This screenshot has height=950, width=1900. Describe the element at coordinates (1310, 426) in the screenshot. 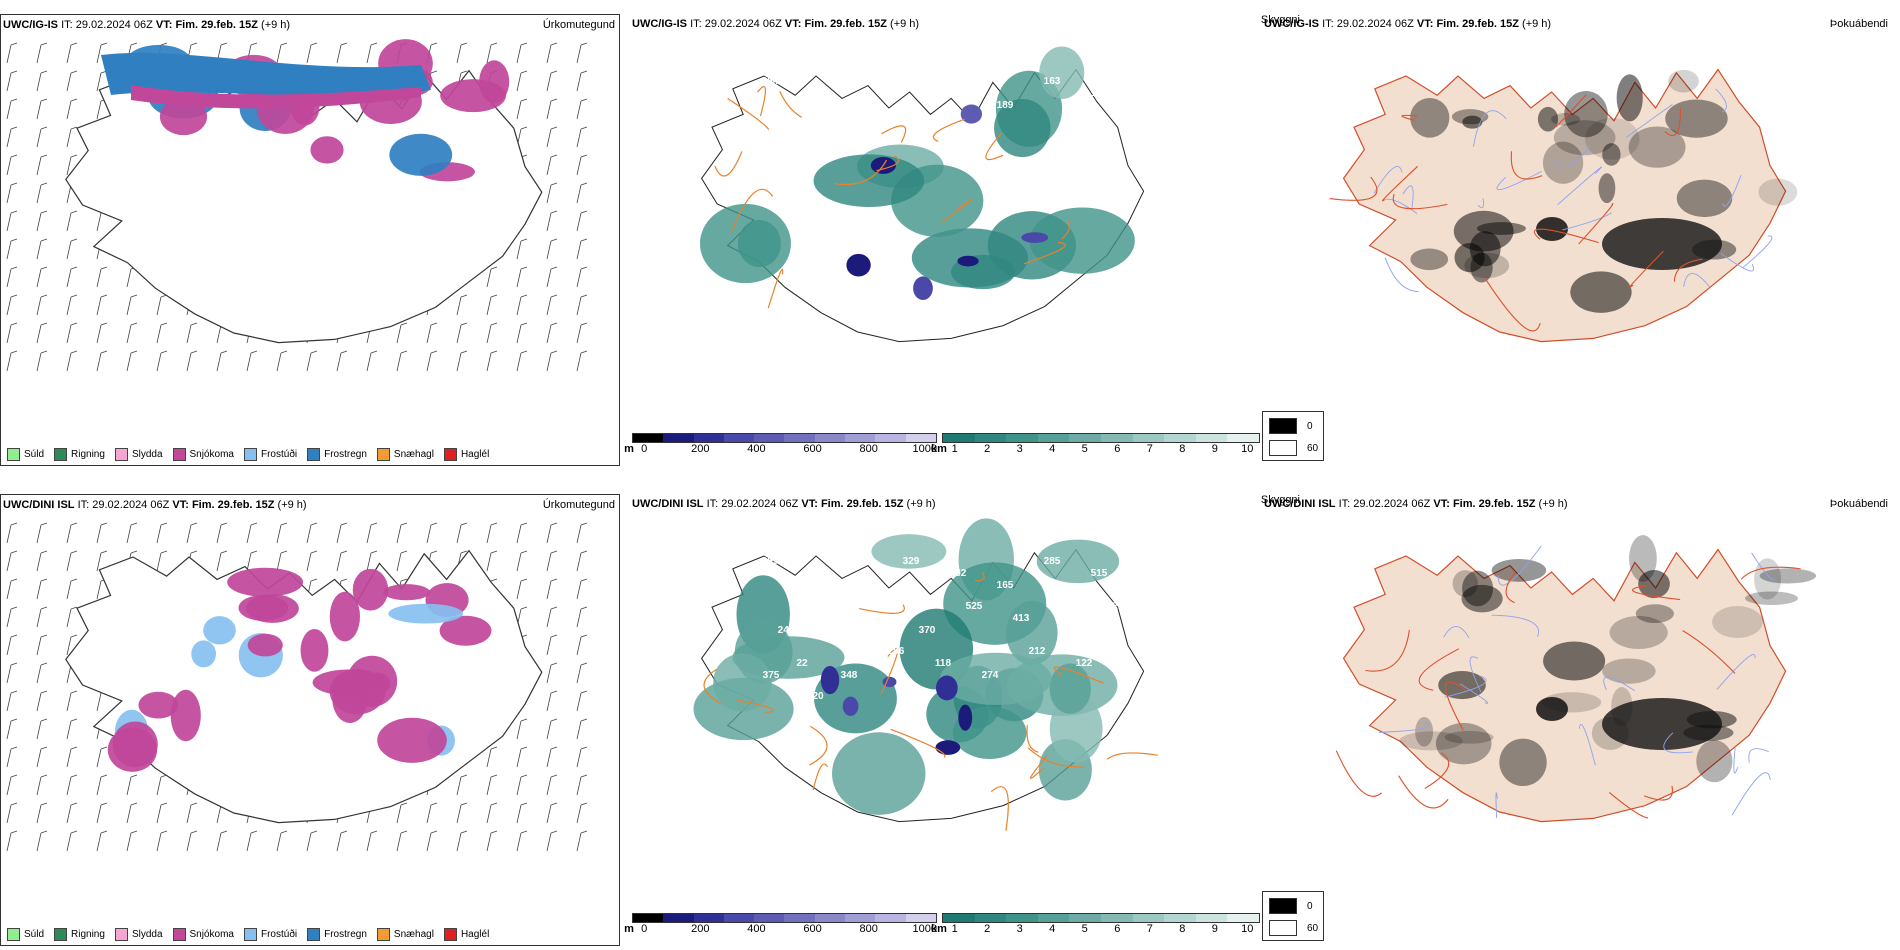

I see `legend-label: 0` at that location.